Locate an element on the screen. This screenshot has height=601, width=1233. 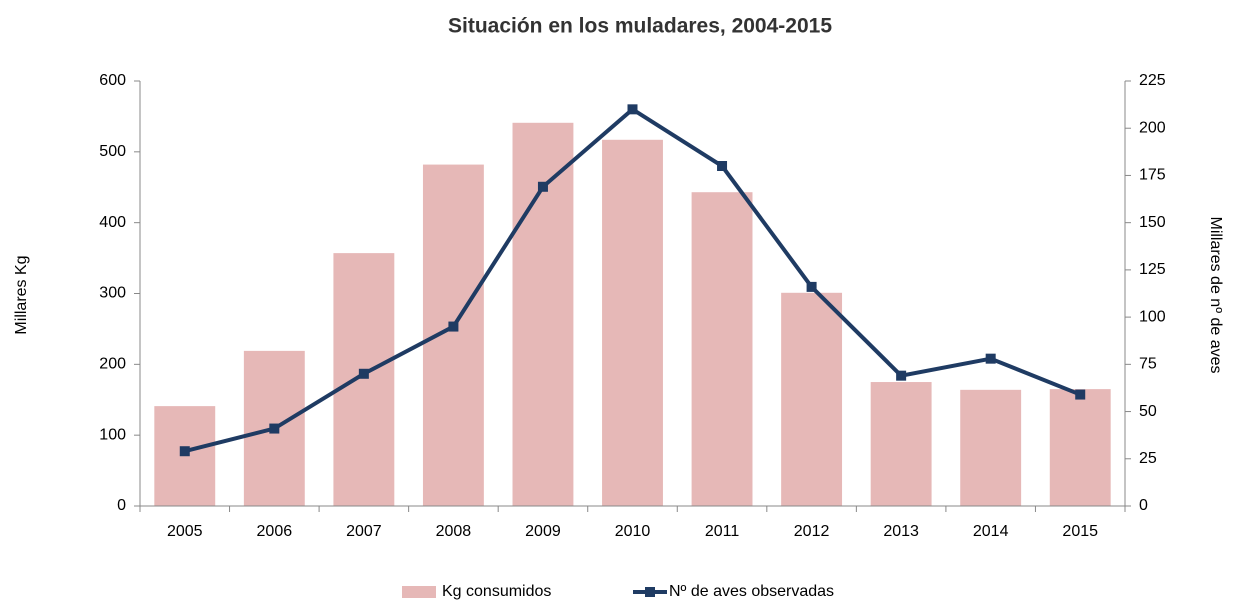
y2-tick-label: 50 is located at coordinates (1148, 411).